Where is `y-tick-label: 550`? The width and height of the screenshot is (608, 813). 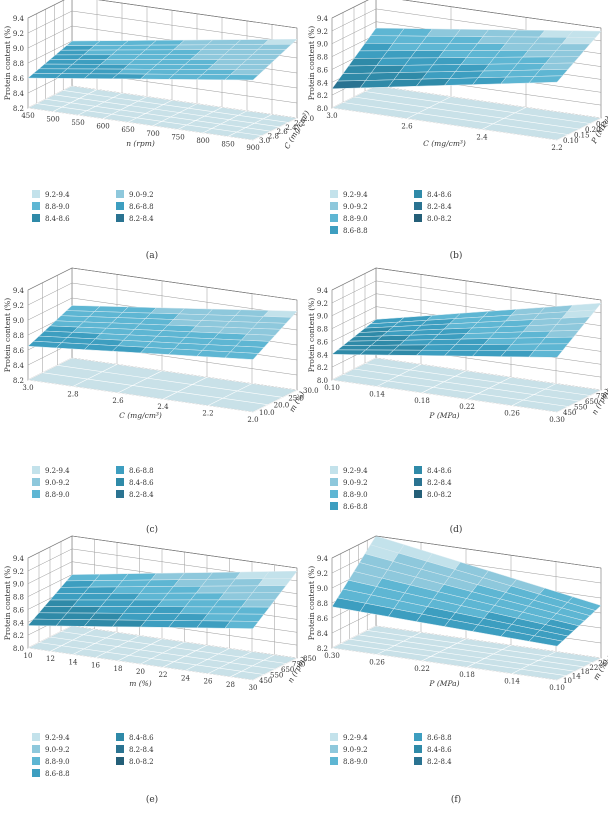
y-tick-label: 550 is located at coordinates (276, 676).